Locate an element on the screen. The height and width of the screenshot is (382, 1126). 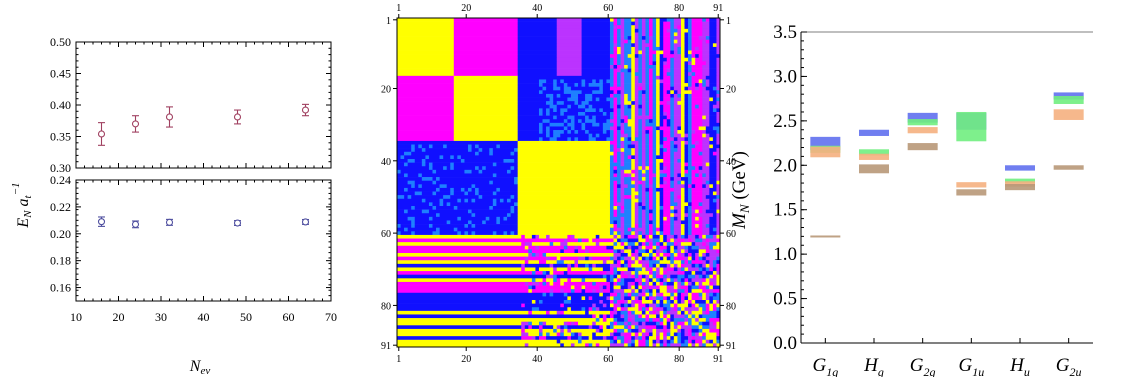
top-tick-label: 91 is located at coordinates (718, 8).